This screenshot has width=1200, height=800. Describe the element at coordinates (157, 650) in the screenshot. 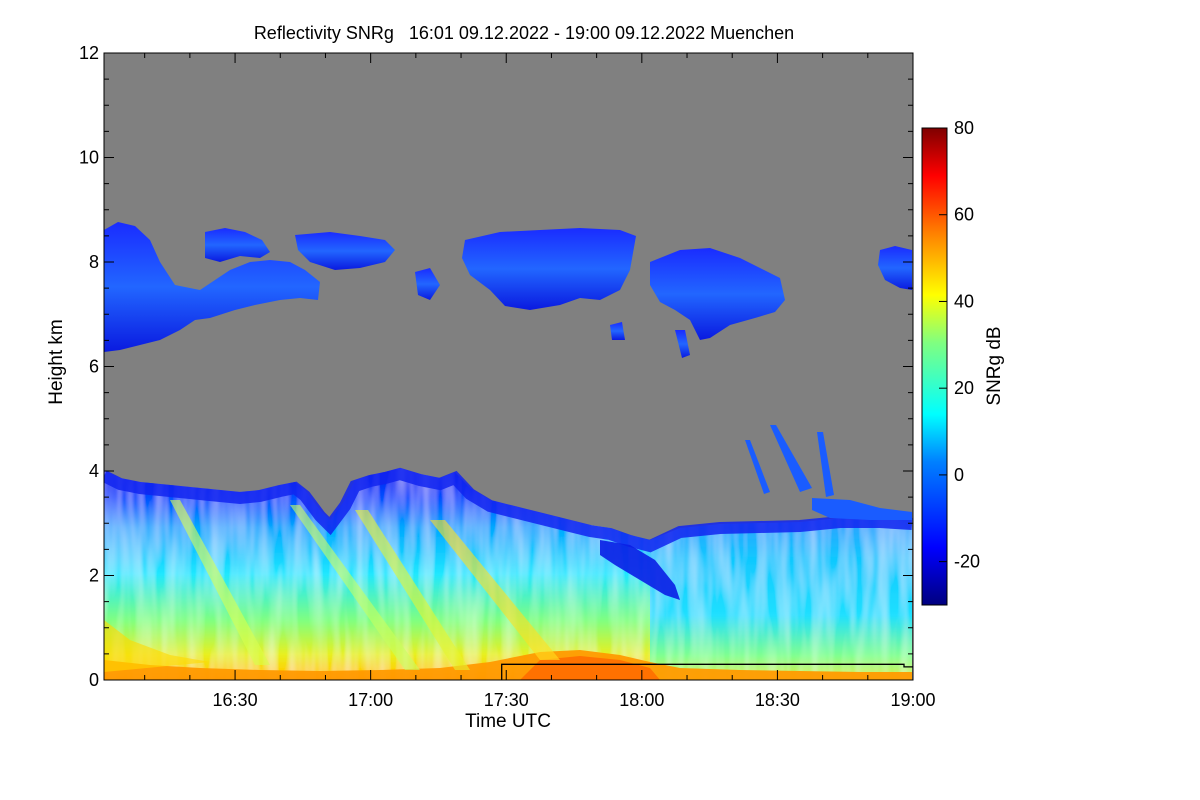

I see `lower-left-warm` at that location.